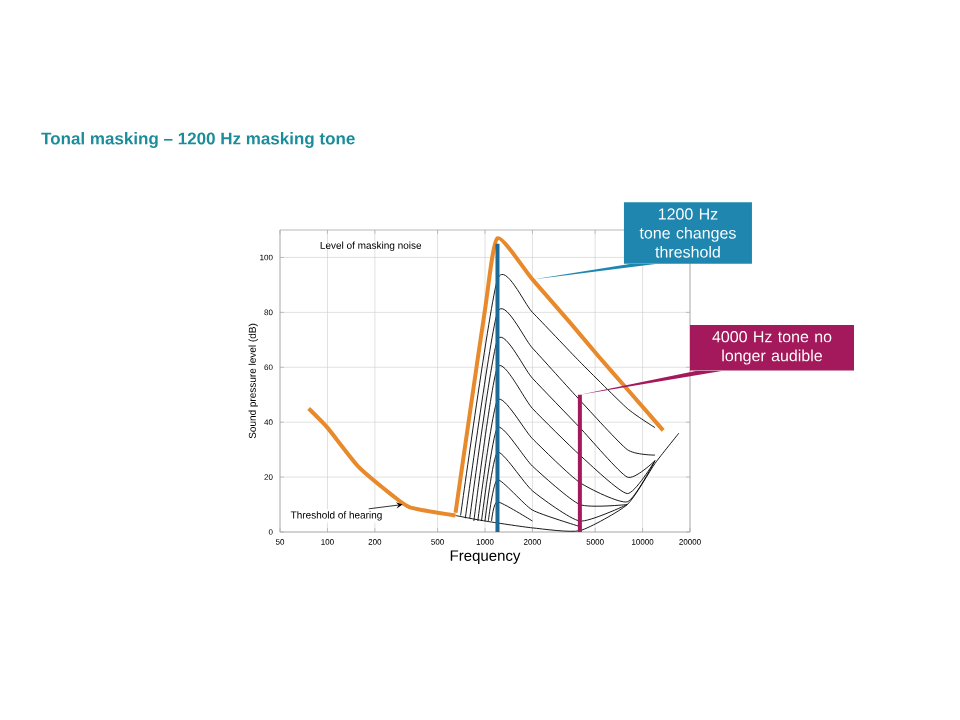 Image resolution: width=960 pixels, height=720 pixels. What do you see at coordinates (772, 348) in the screenshot?
I see `annotation: 4000 Hz tone no longer audible` at bounding box center [772, 348].